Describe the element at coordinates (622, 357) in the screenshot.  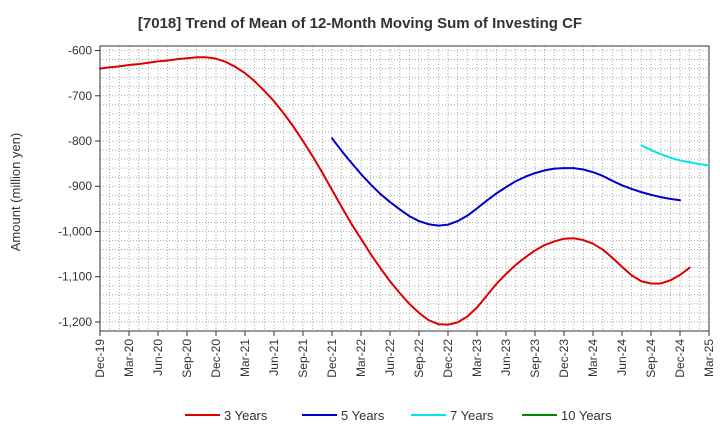
I see `x-tick-label: Jun-24` at that location.